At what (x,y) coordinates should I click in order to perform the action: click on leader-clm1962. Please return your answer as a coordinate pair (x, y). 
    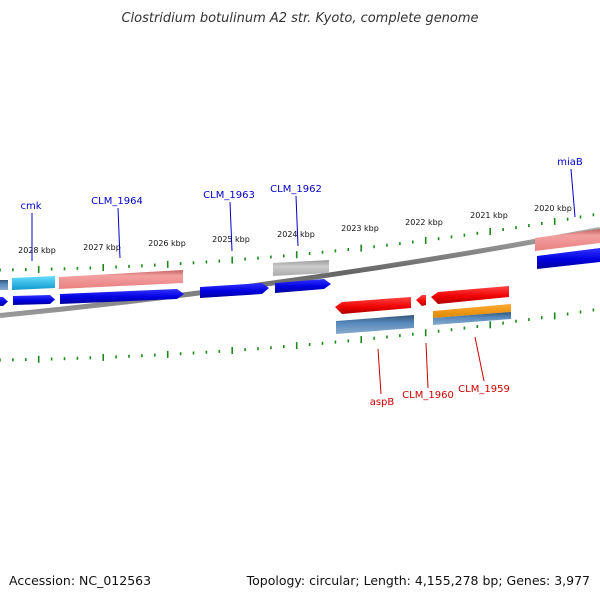
    Looking at the image, I should click on (297, 221).